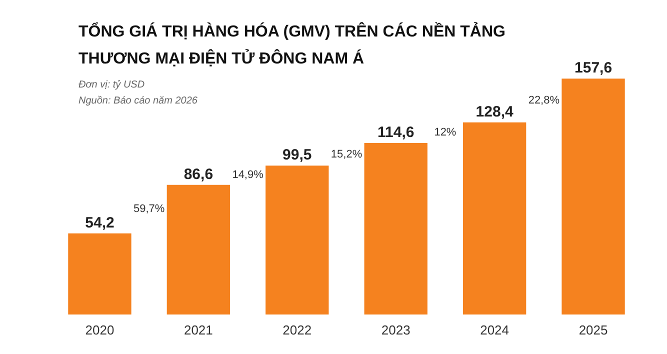 The width and height of the screenshot is (667, 354). What do you see at coordinates (346, 154) in the screenshot?
I see `annotation: 15,2%` at bounding box center [346, 154].